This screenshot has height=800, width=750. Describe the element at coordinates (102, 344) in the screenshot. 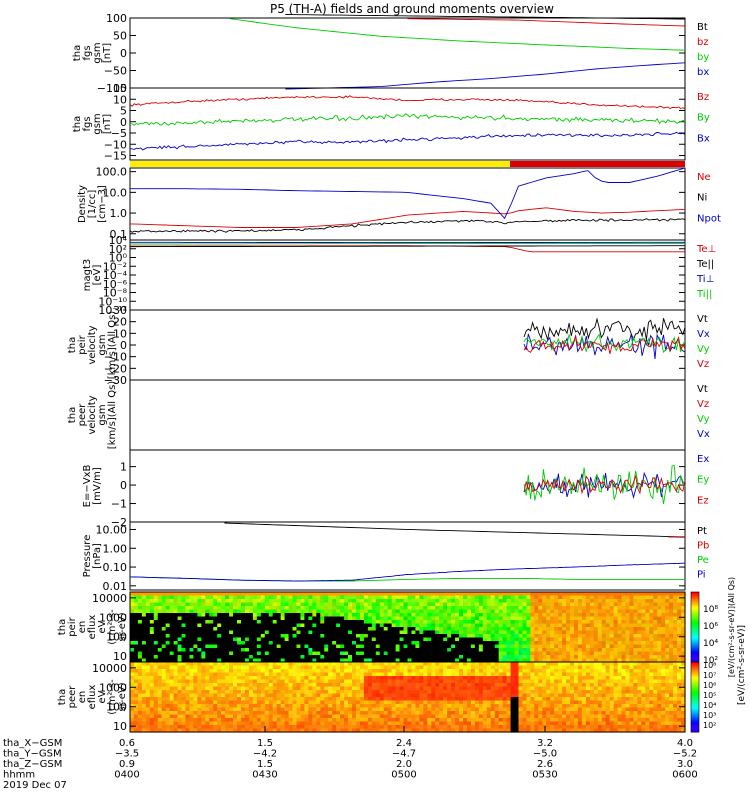

I see `y-axis-label-line: gsm` at that location.